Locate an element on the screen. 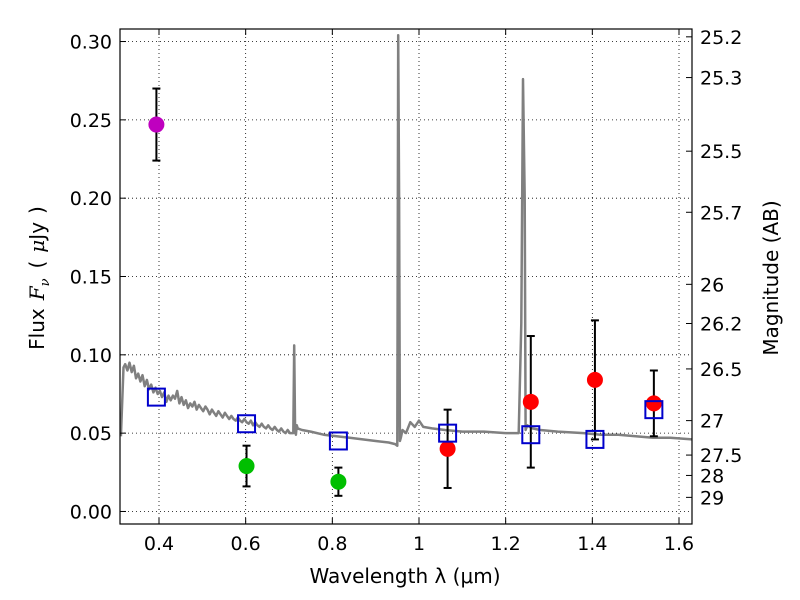 This screenshot has height=600, width=800. x-tick-label: 1.6 is located at coordinates (679, 544).